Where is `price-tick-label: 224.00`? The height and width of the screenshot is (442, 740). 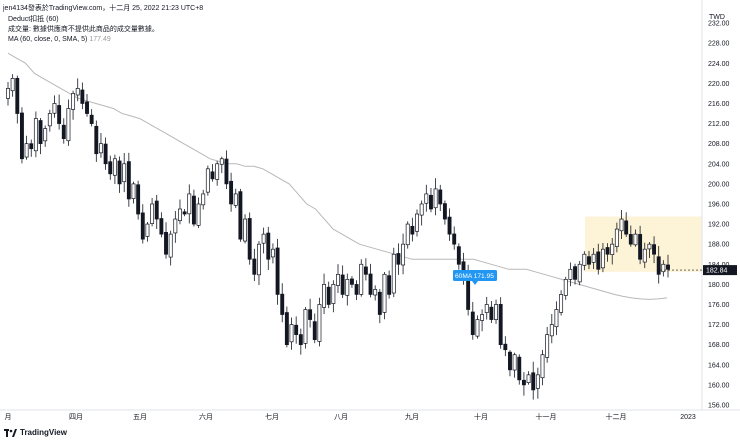 price-tick-label: 224.00 is located at coordinates (719, 64).